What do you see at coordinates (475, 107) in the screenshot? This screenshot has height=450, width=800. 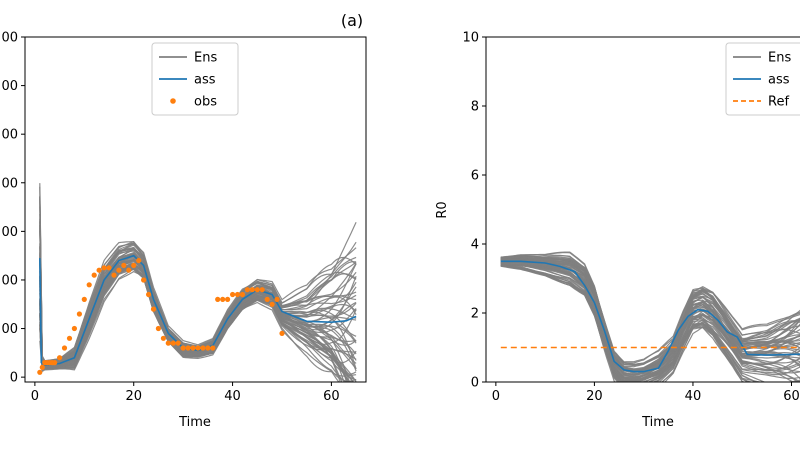 I see `y-tick-label: 8` at bounding box center [475, 107].